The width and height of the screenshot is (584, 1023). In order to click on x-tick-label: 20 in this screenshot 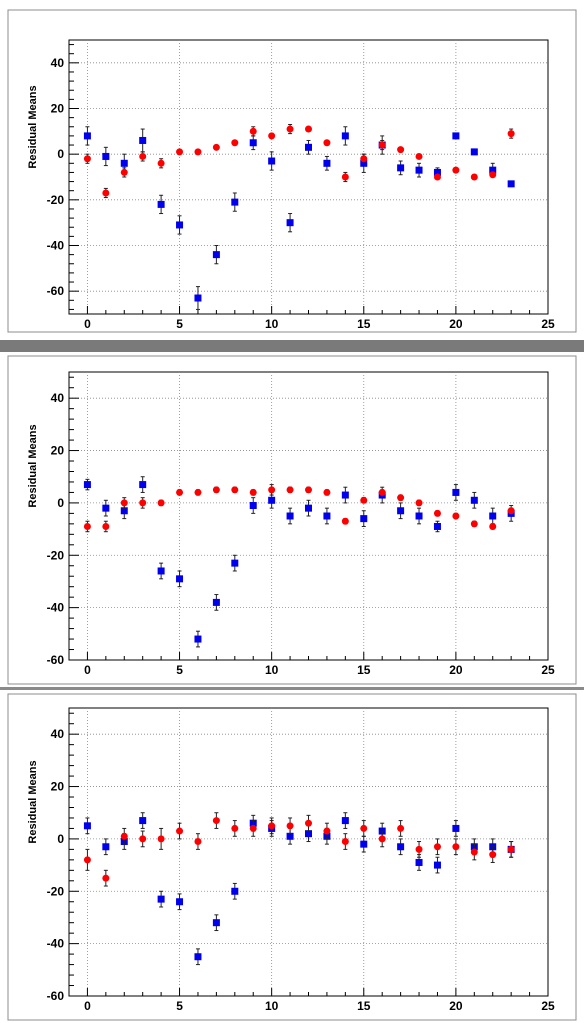, I will do `click(456, 324)`.